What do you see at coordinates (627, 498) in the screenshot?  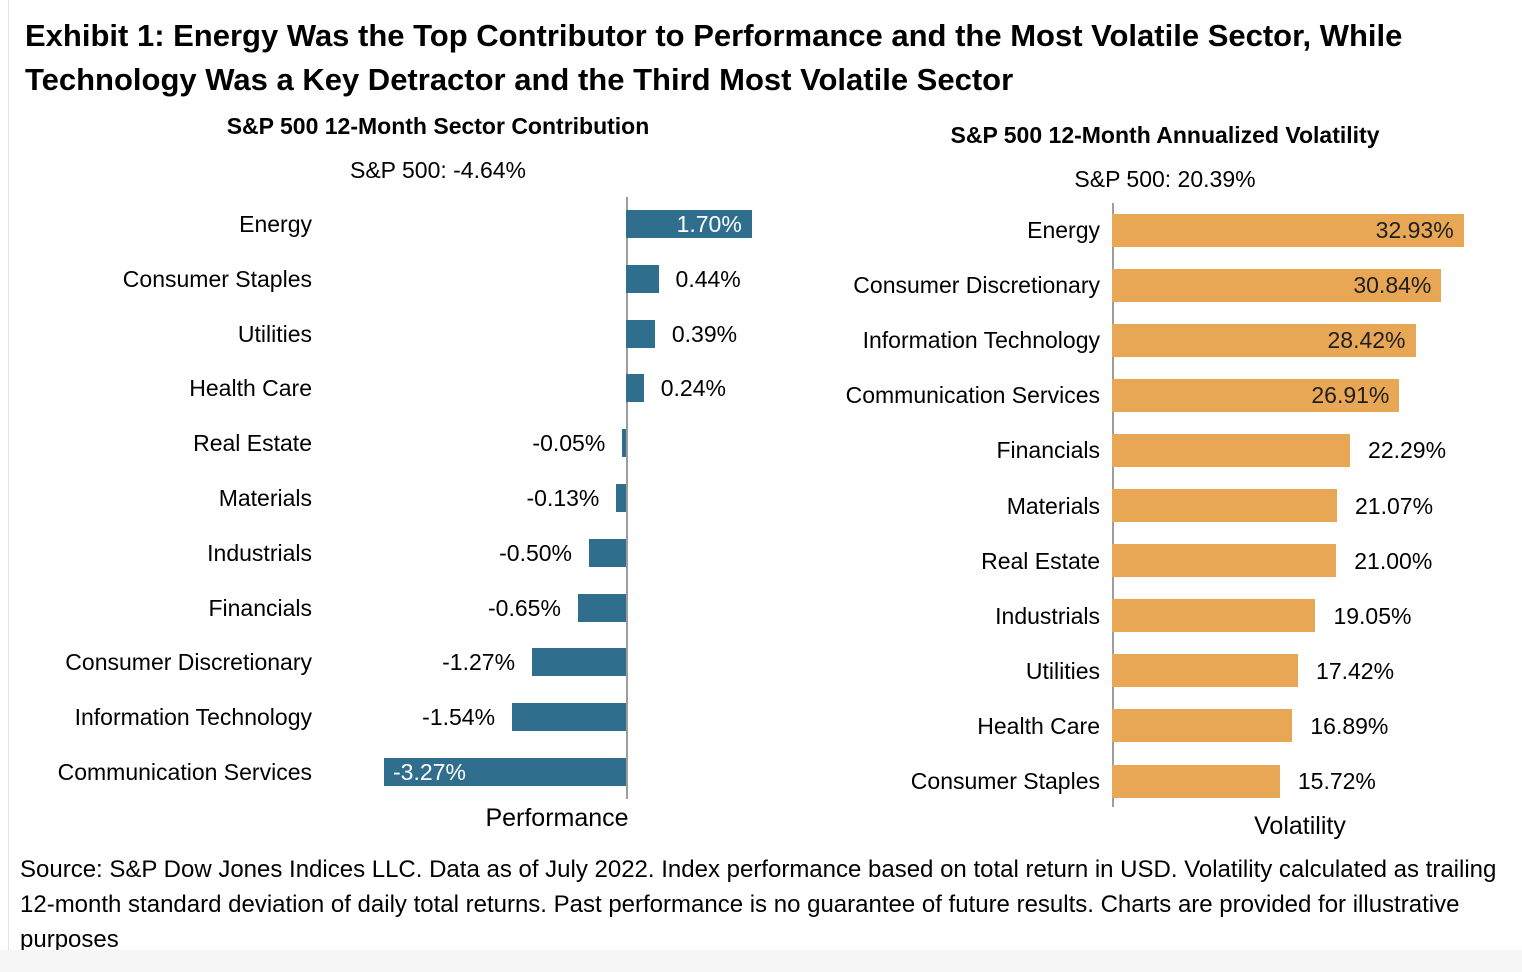 I see `contribution-zero-axis-line` at bounding box center [627, 498].